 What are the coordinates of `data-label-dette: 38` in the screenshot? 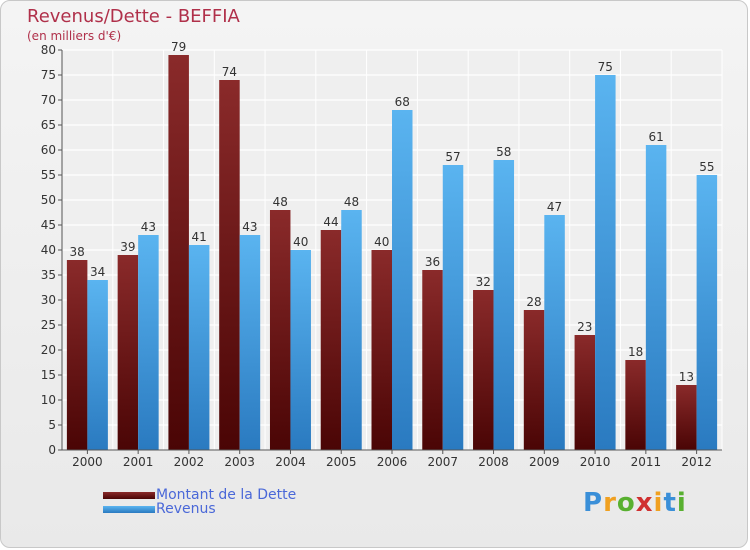 It's located at (76, 252).